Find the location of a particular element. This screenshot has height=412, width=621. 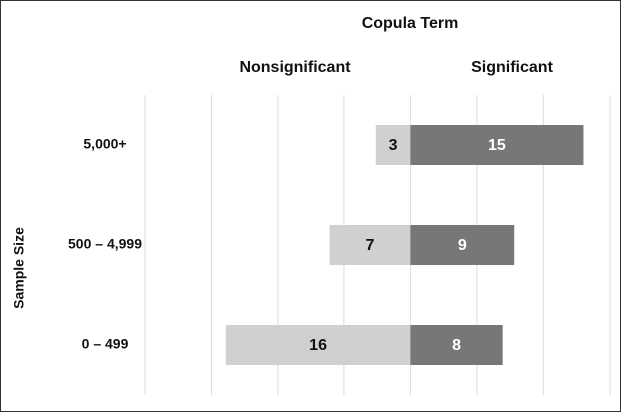

y-tick-label: 5,000+ is located at coordinates (104, 144).